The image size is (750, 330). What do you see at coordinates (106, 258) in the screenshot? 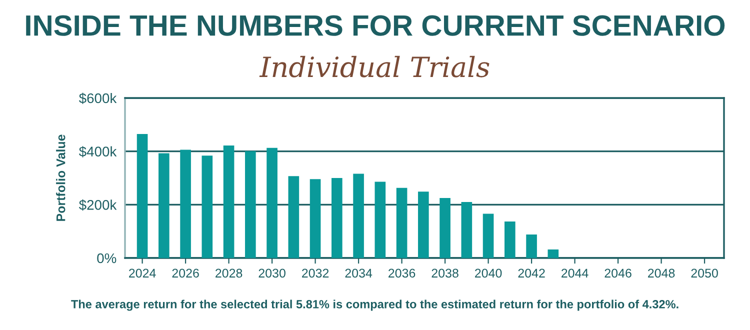
I see `y-tick-label: 0%` at bounding box center [106, 258].